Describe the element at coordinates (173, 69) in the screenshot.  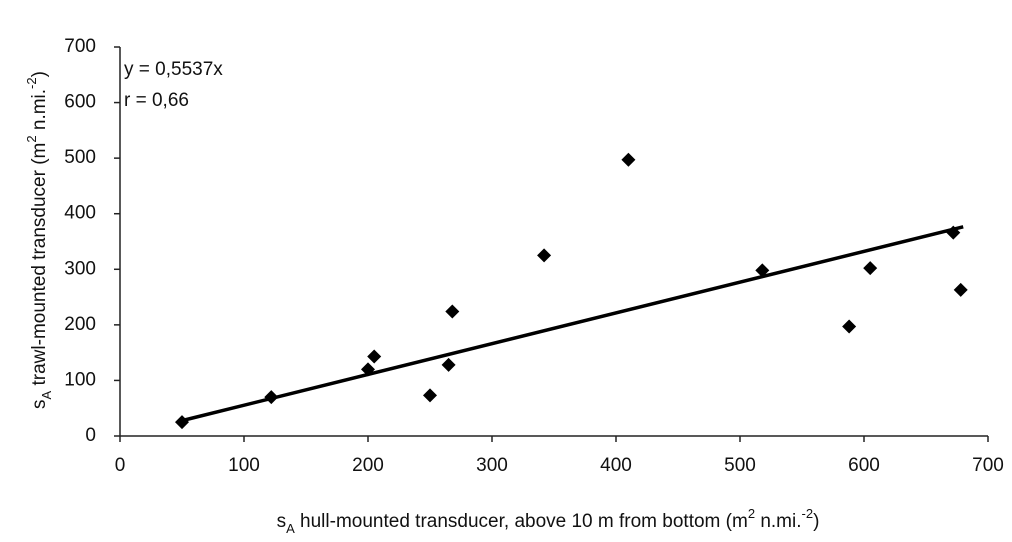
I see `annotation: y = 0,5537x` at that location.